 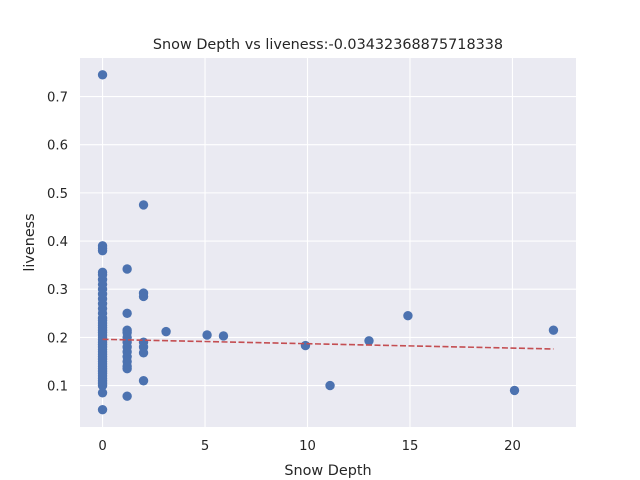 I want to click on y-tick-labels: 0.1 0.2 0.3 0.4 0.5 0.6 0.7, so click(x=57, y=243).